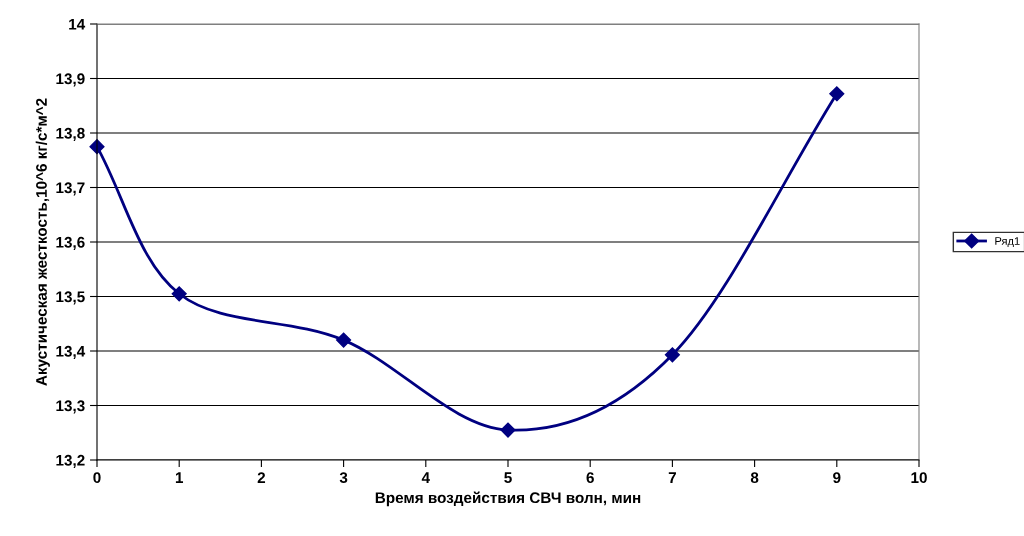  What do you see at coordinates (343, 478) in the screenshot?
I see `x-tick-label: 3` at bounding box center [343, 478].